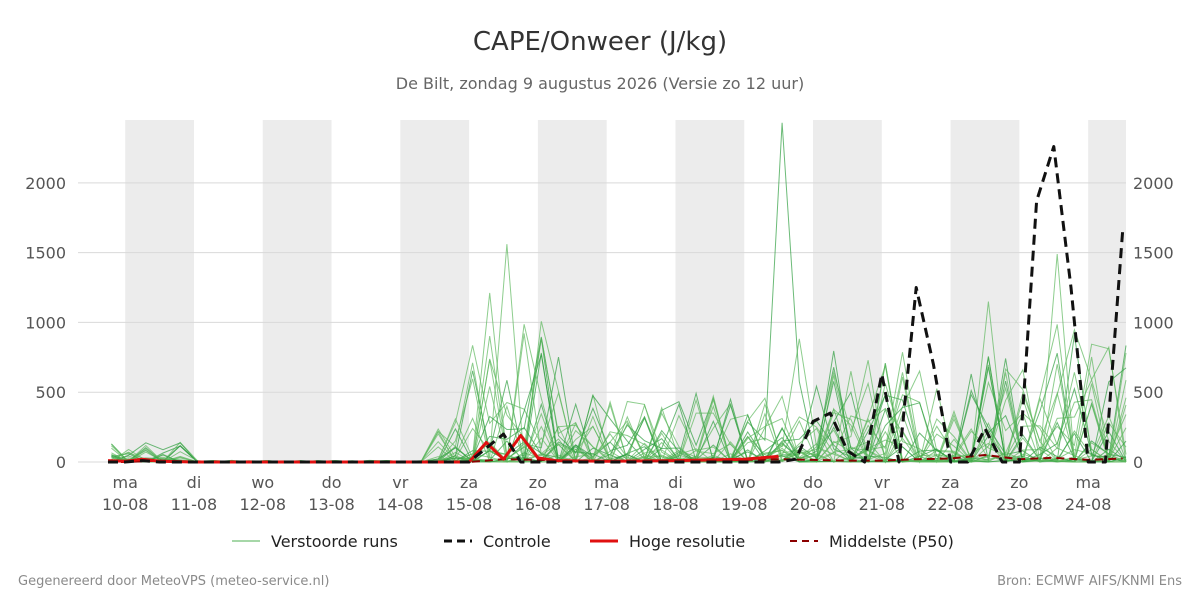 This screenshot has width=1200, height=600. What do you see at coordinates (194, 504) in the screenshot?
I see `x-tick-date-1: 11-08` at bounding box center [194, 504].